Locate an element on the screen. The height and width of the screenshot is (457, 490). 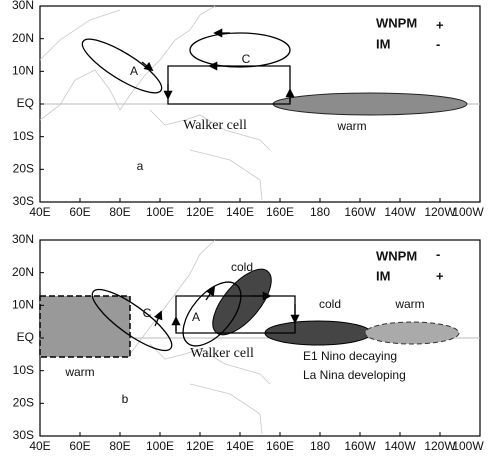
walker-cell is located at coordinates (229, 85).